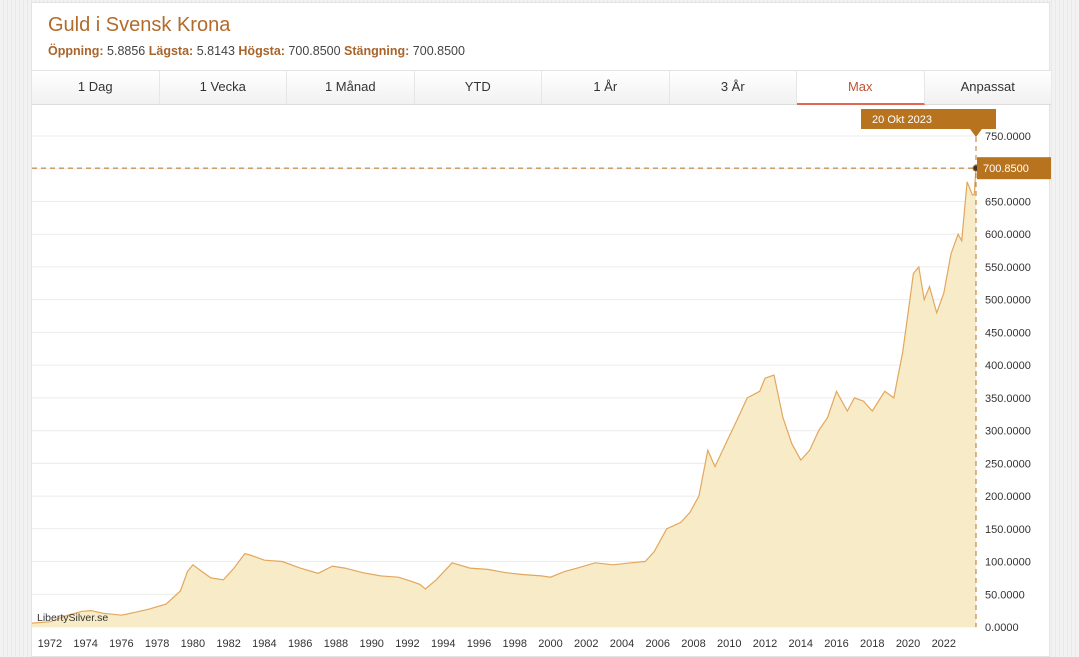 The height and width of the screenshot is (657, 1079). I want to click on y-tick-label: 400.0000, so click(1008, 366).